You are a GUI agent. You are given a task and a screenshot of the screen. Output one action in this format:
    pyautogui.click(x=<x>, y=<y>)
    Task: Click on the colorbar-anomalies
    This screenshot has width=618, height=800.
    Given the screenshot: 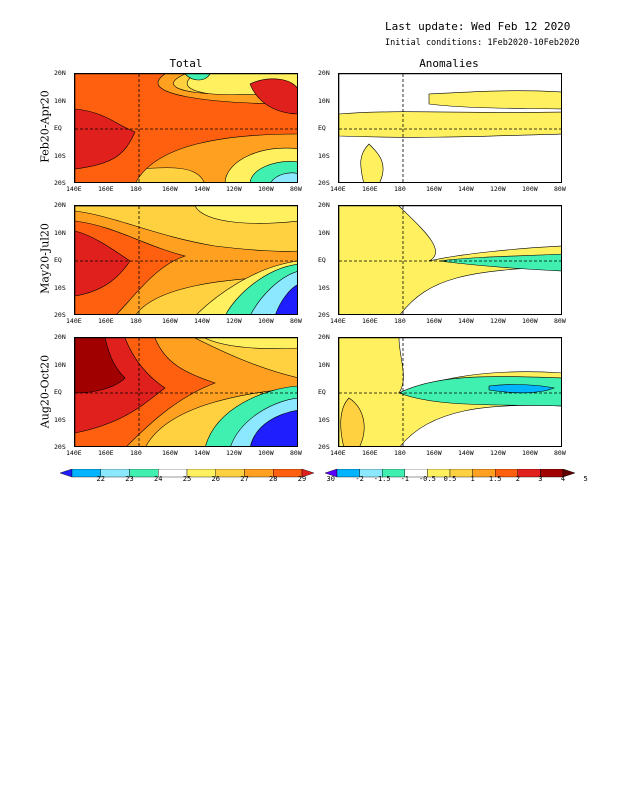 What is the action you would take?
    pyautogui.click(x=450, y=475)
    